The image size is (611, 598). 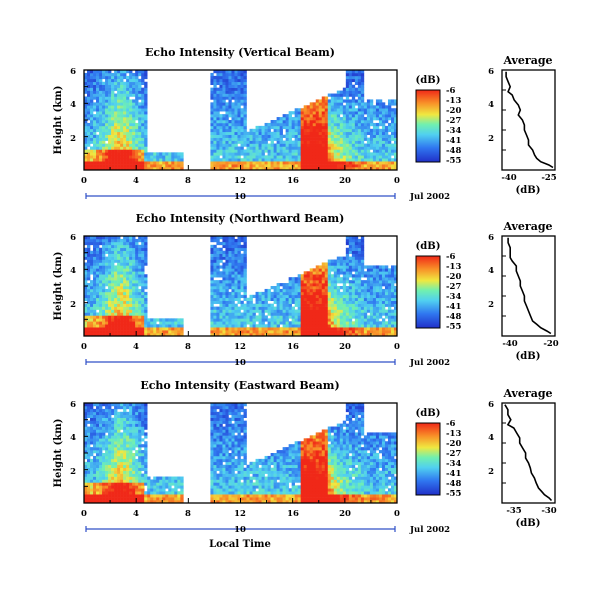 I want to click on timeline-day-label: 10, so click(x=240, y=197).